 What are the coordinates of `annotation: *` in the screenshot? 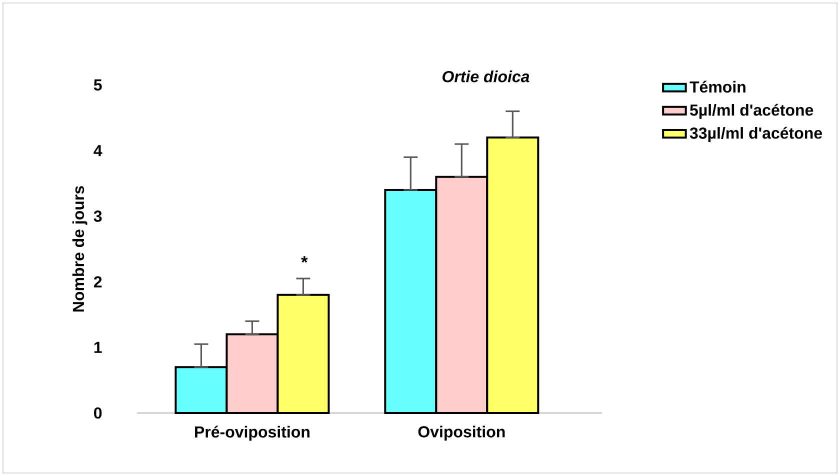 It's located at (304, 259).